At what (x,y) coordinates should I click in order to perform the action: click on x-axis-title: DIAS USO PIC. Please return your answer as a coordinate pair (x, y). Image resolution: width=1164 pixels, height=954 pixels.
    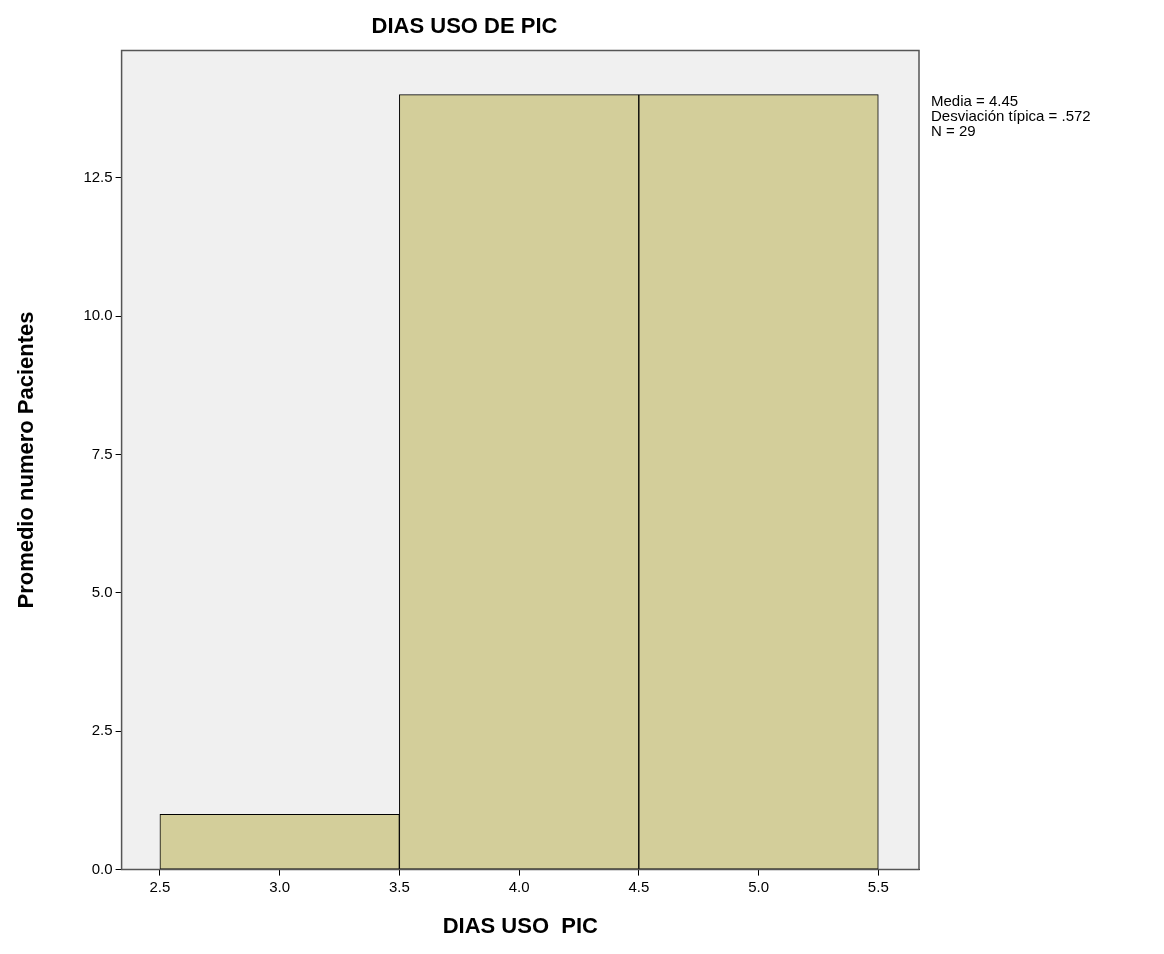
    Looking at the image, I should click on (520, 925).